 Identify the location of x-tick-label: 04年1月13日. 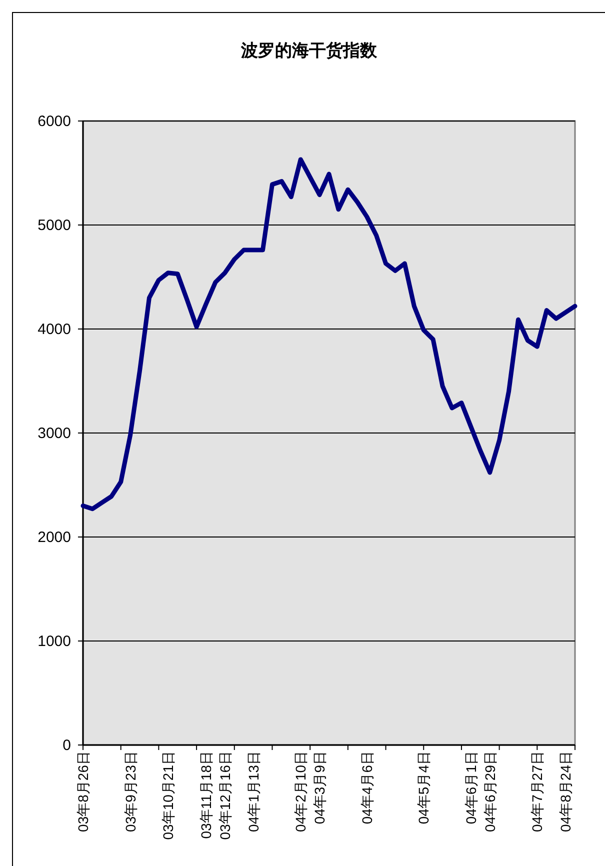
(253, 791).